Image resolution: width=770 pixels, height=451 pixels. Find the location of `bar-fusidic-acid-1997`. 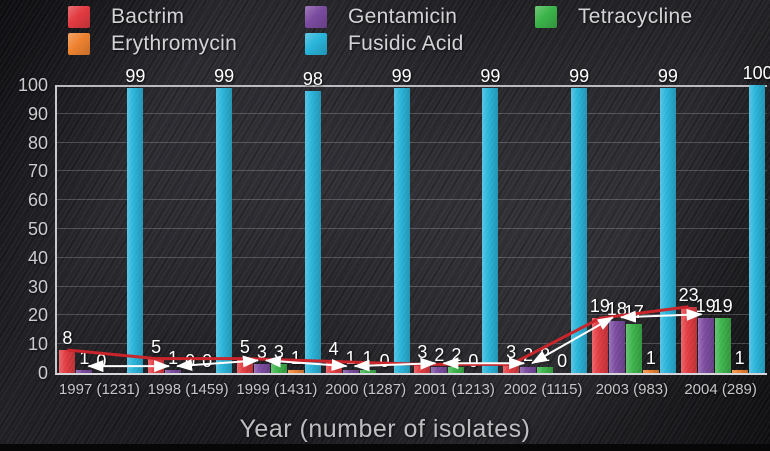

bar-fusidic-acid-1997 is located at coordinates (135, 230).